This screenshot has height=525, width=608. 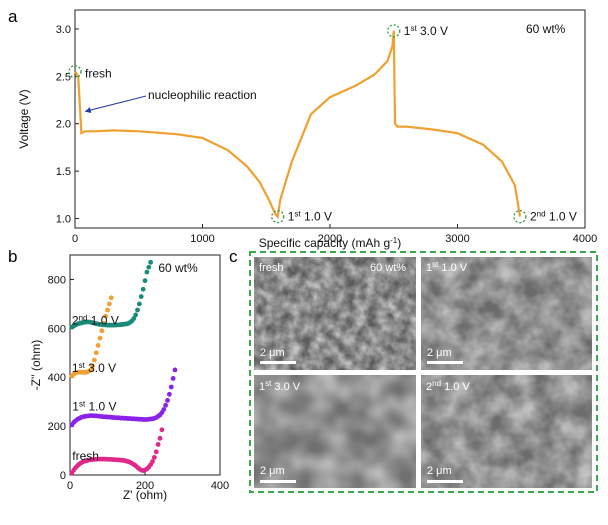 What do you see at coordinates (85, 456) in the screenshot?
I see `series-label: fresh` at bounding box center [85, 456].